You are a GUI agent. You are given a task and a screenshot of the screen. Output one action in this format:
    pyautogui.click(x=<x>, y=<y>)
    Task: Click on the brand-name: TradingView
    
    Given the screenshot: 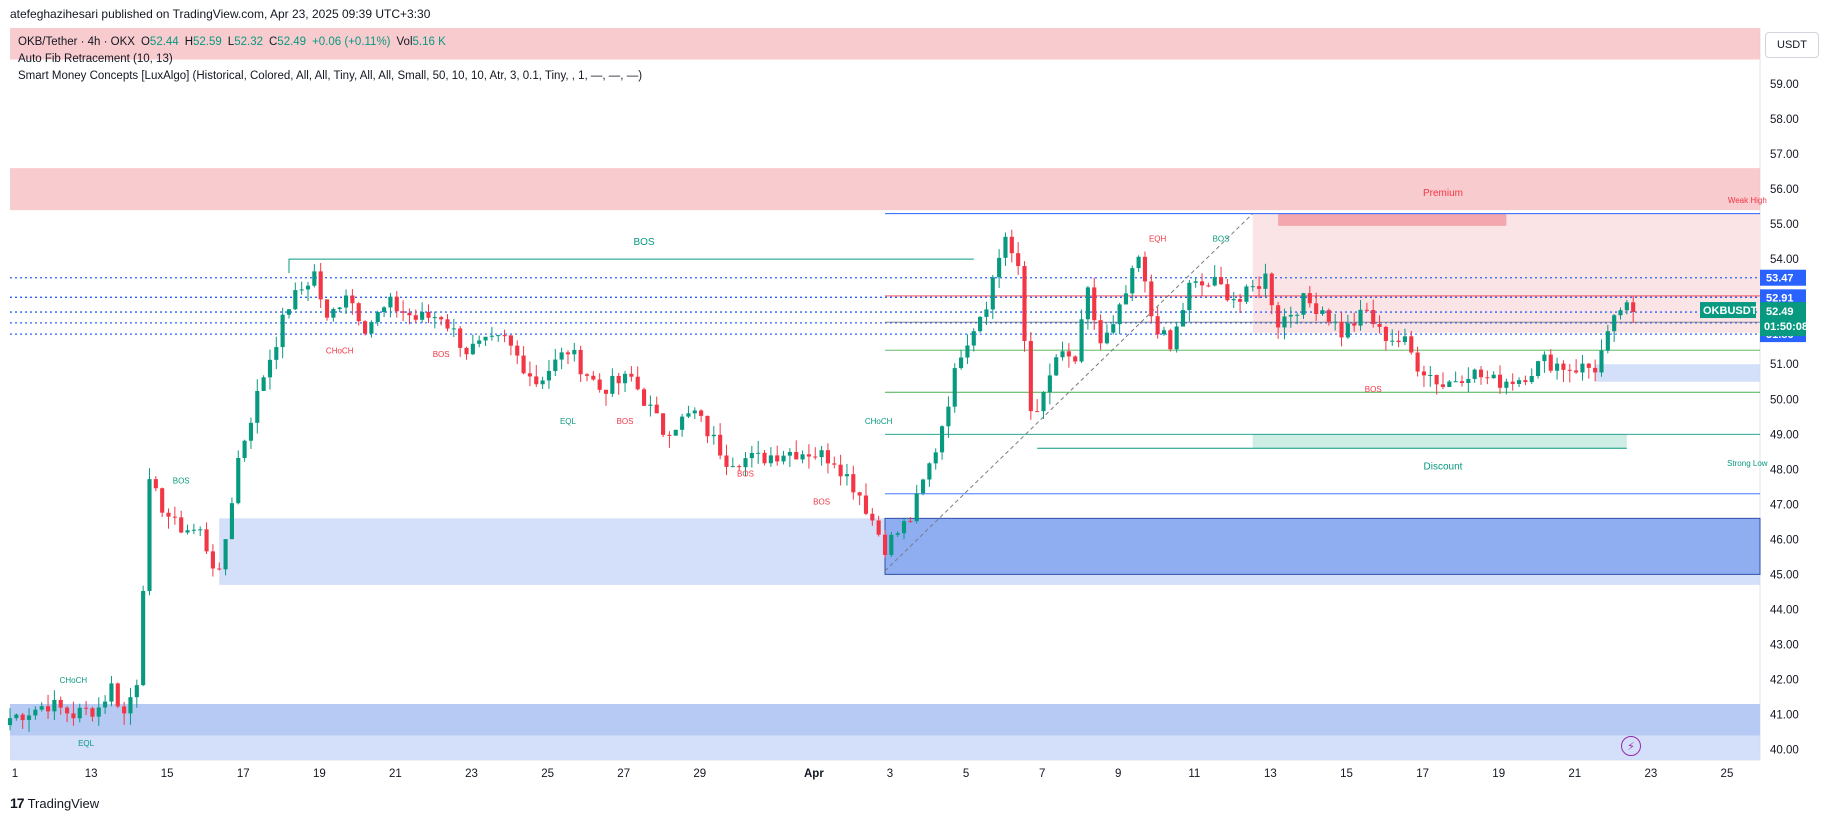 What is the action you would take?
    pyautogui.click(x=63, y=803)
    